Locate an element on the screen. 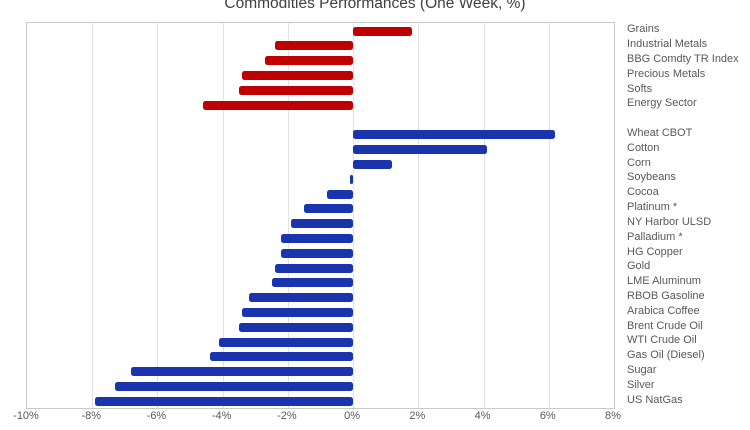 The height and width of the screenshot is (430, 750). category-label-gold: Gold is located at coordinates (639, 266).